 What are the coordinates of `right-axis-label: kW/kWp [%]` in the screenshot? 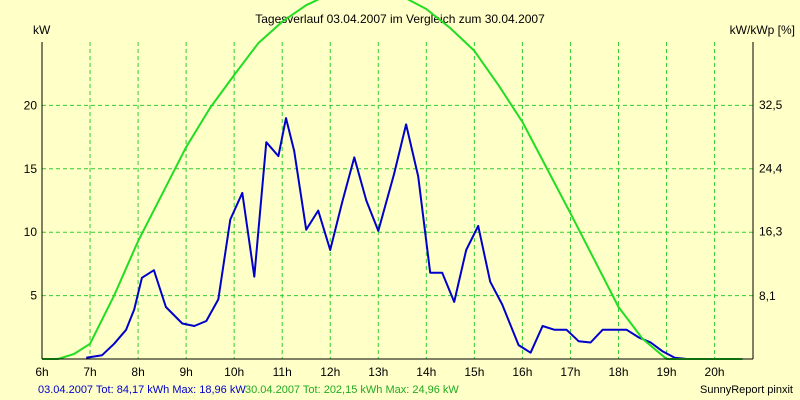 It's located at (762, 30).